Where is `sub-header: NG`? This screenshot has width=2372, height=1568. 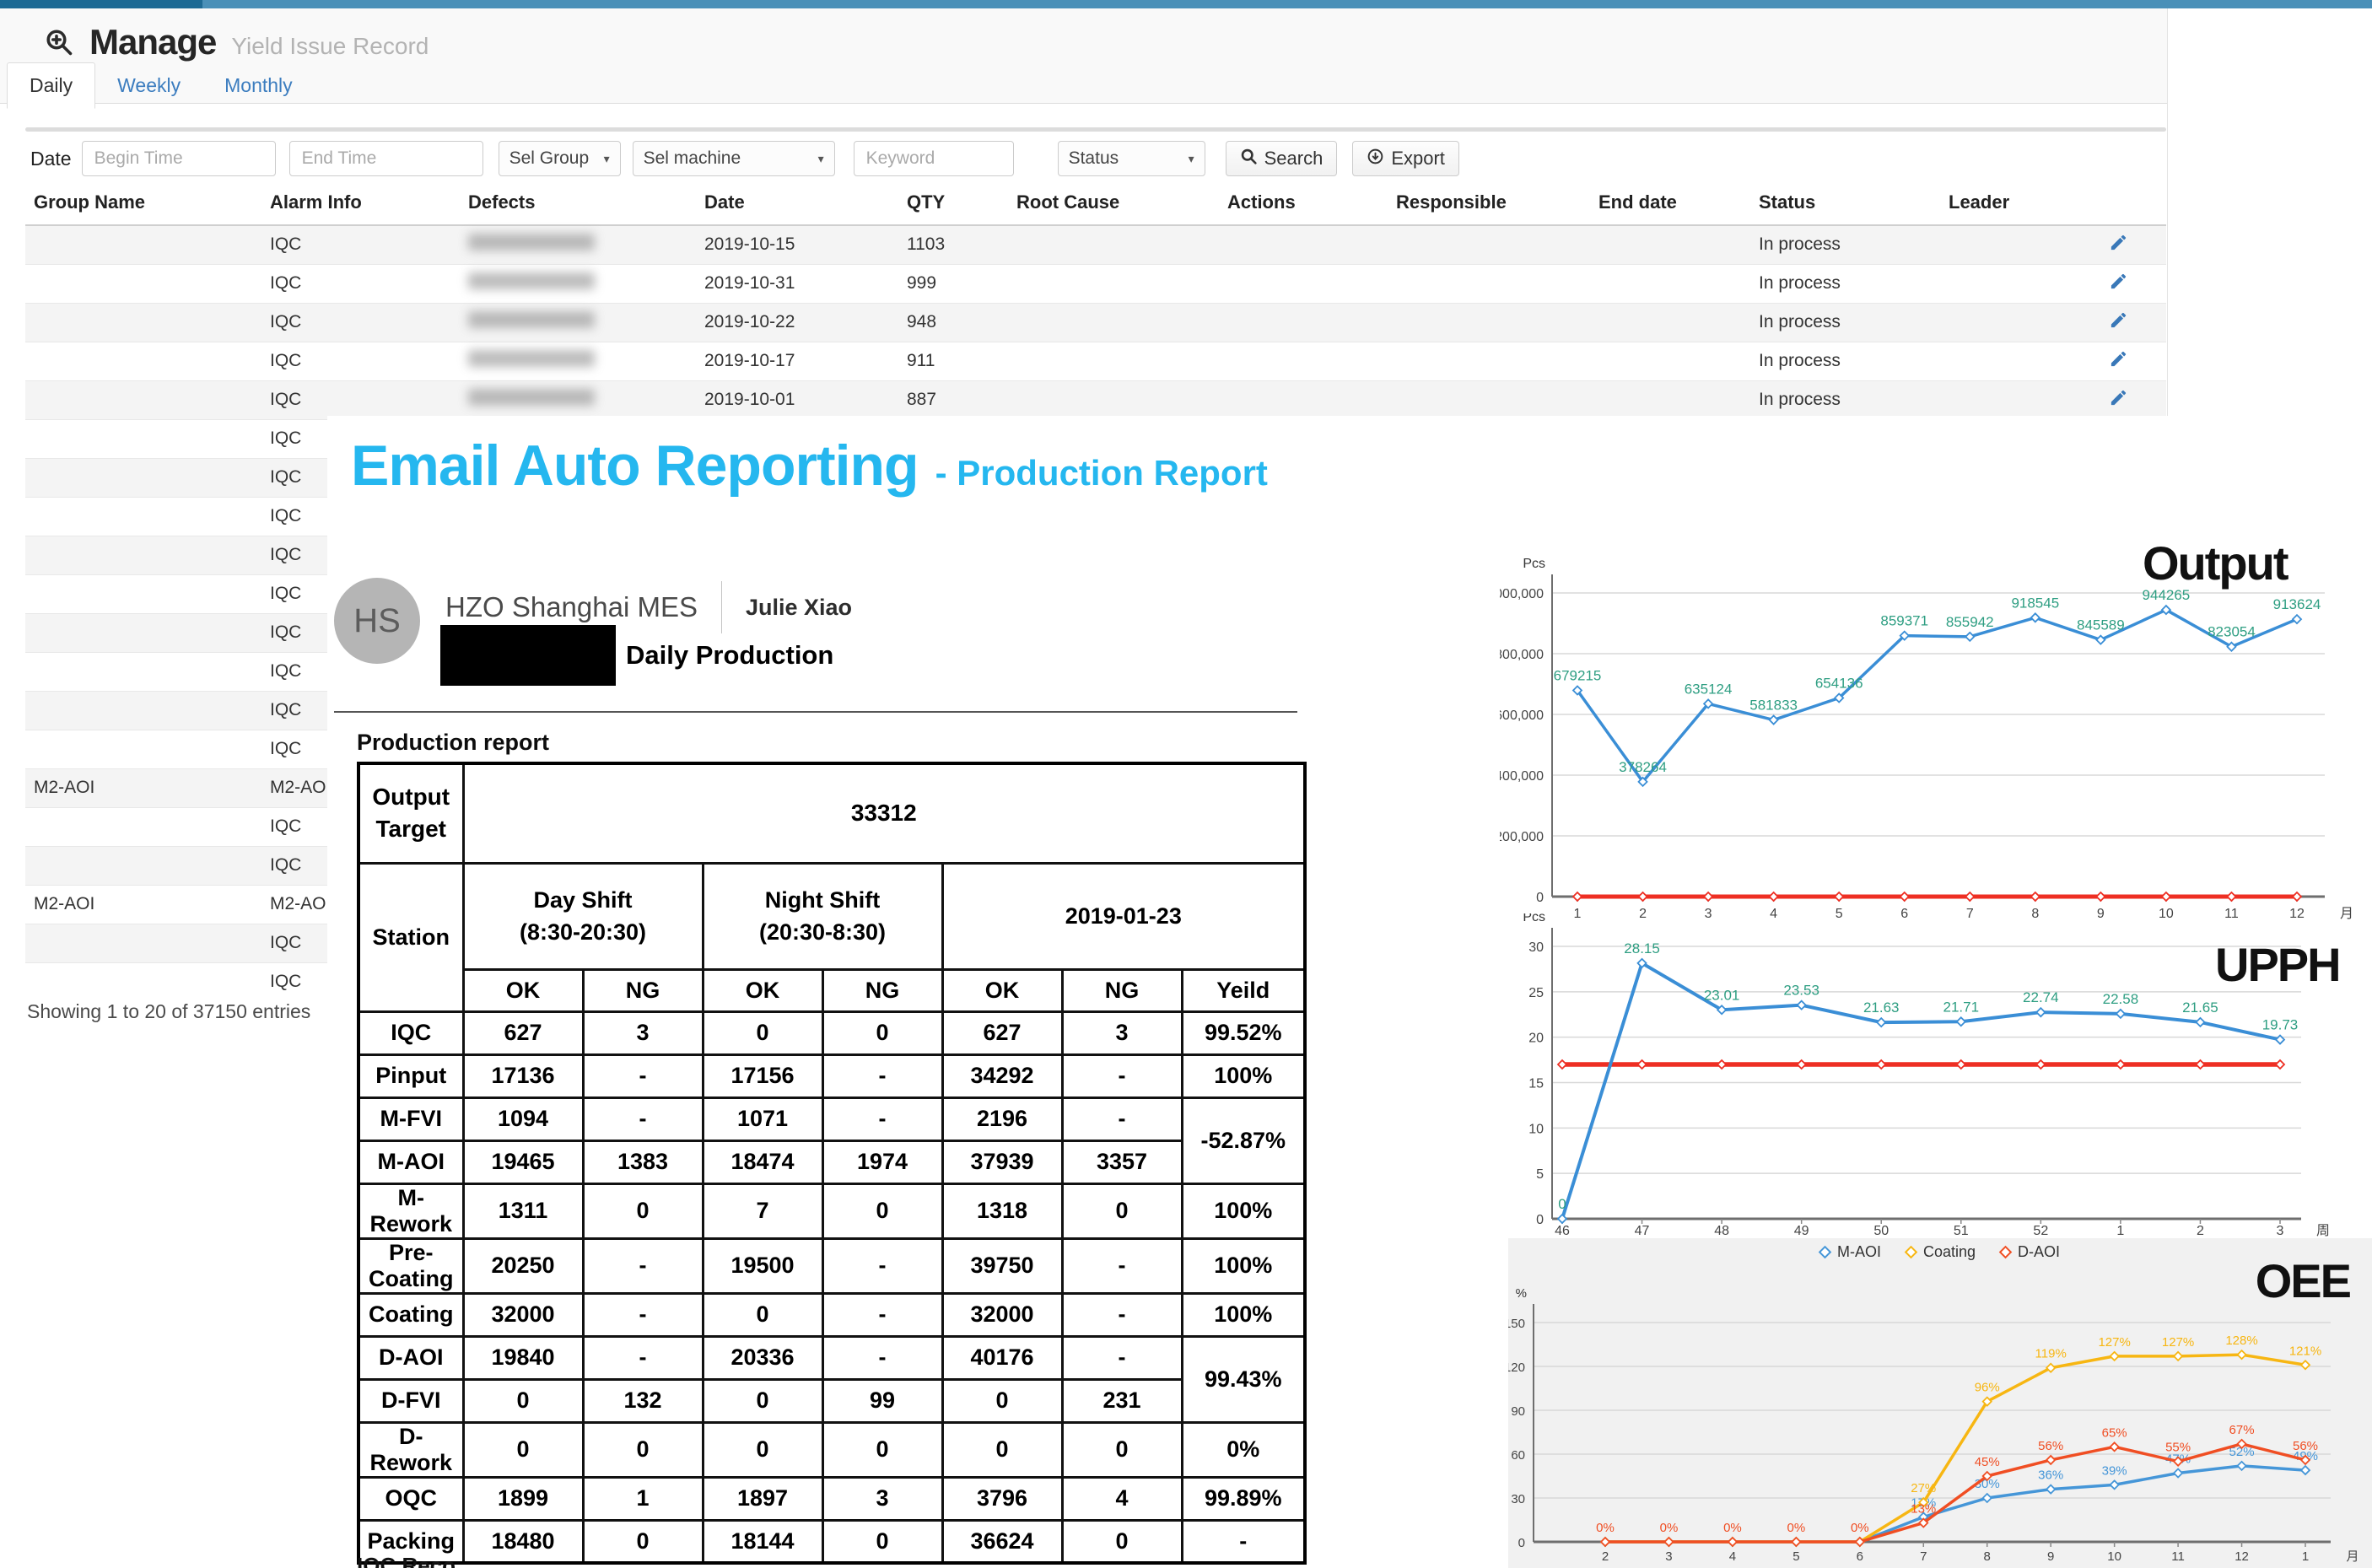 sub-header: NG is located at coordinates (643, 990).